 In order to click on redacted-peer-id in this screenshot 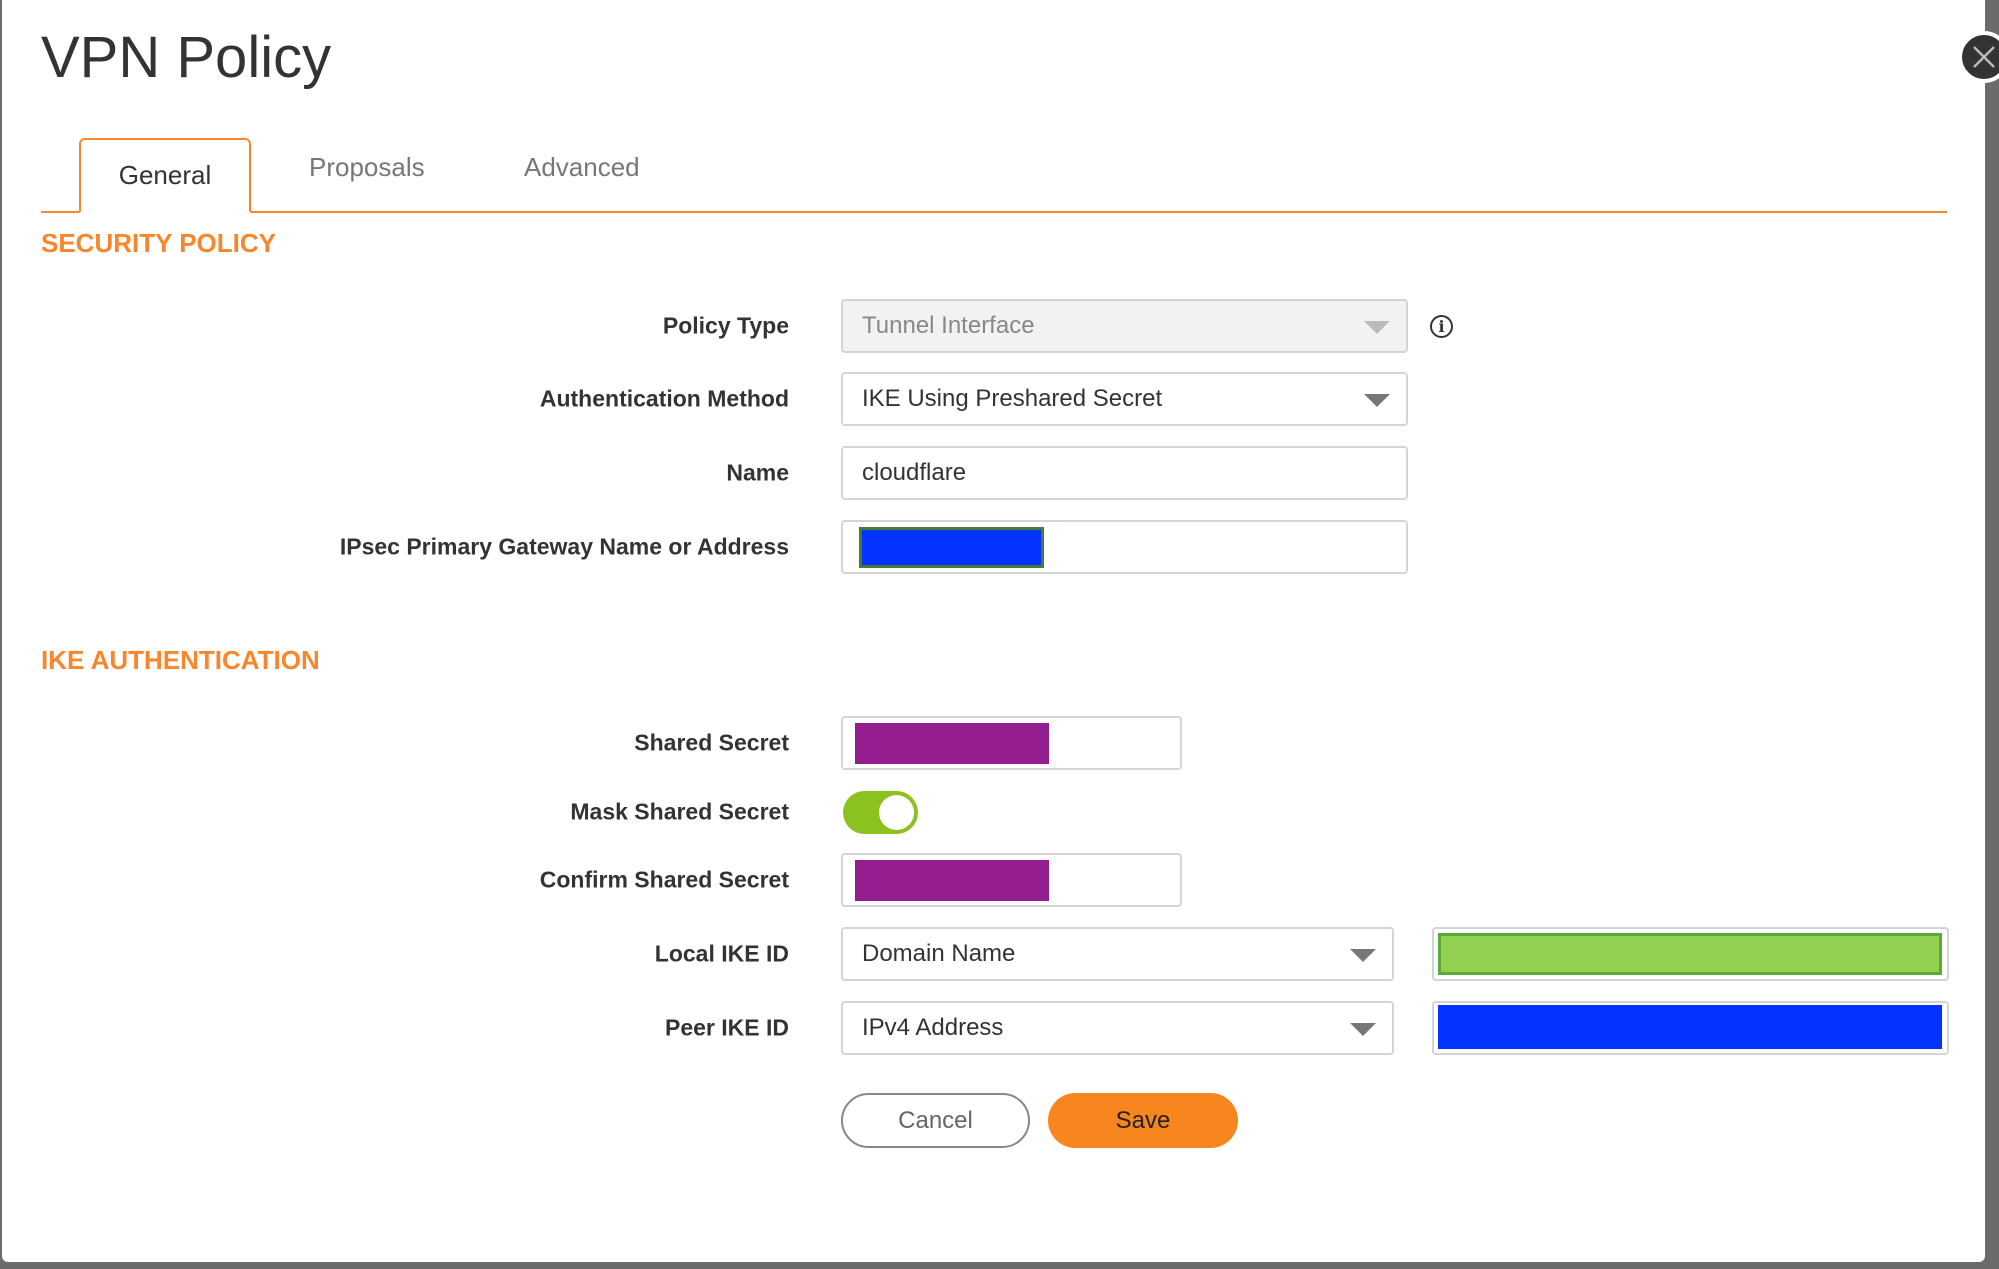, I will do `click(1690, 1027)`.